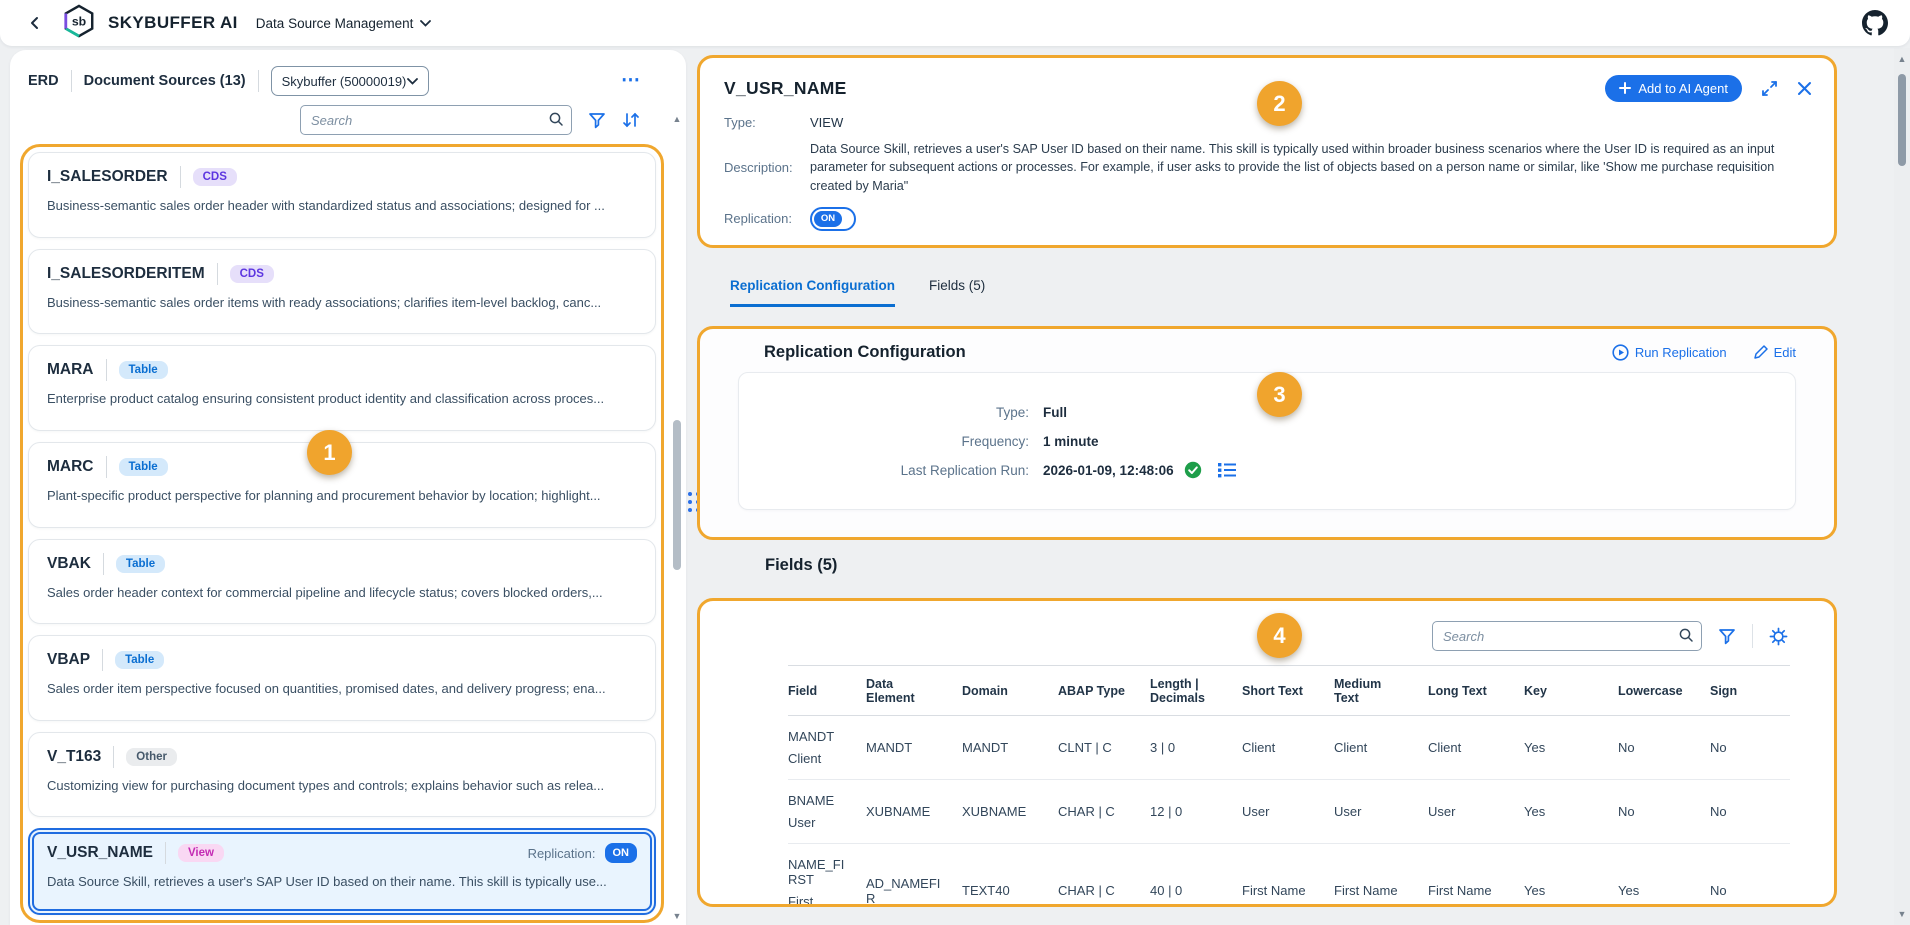 The image size is (1910, 925). I want to click on cell-short-text: User, so click(1288, 811).